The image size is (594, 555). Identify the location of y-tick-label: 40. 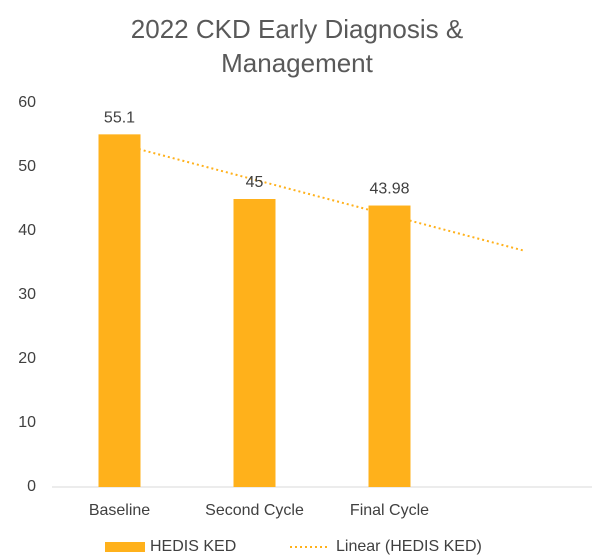
(27, 230).